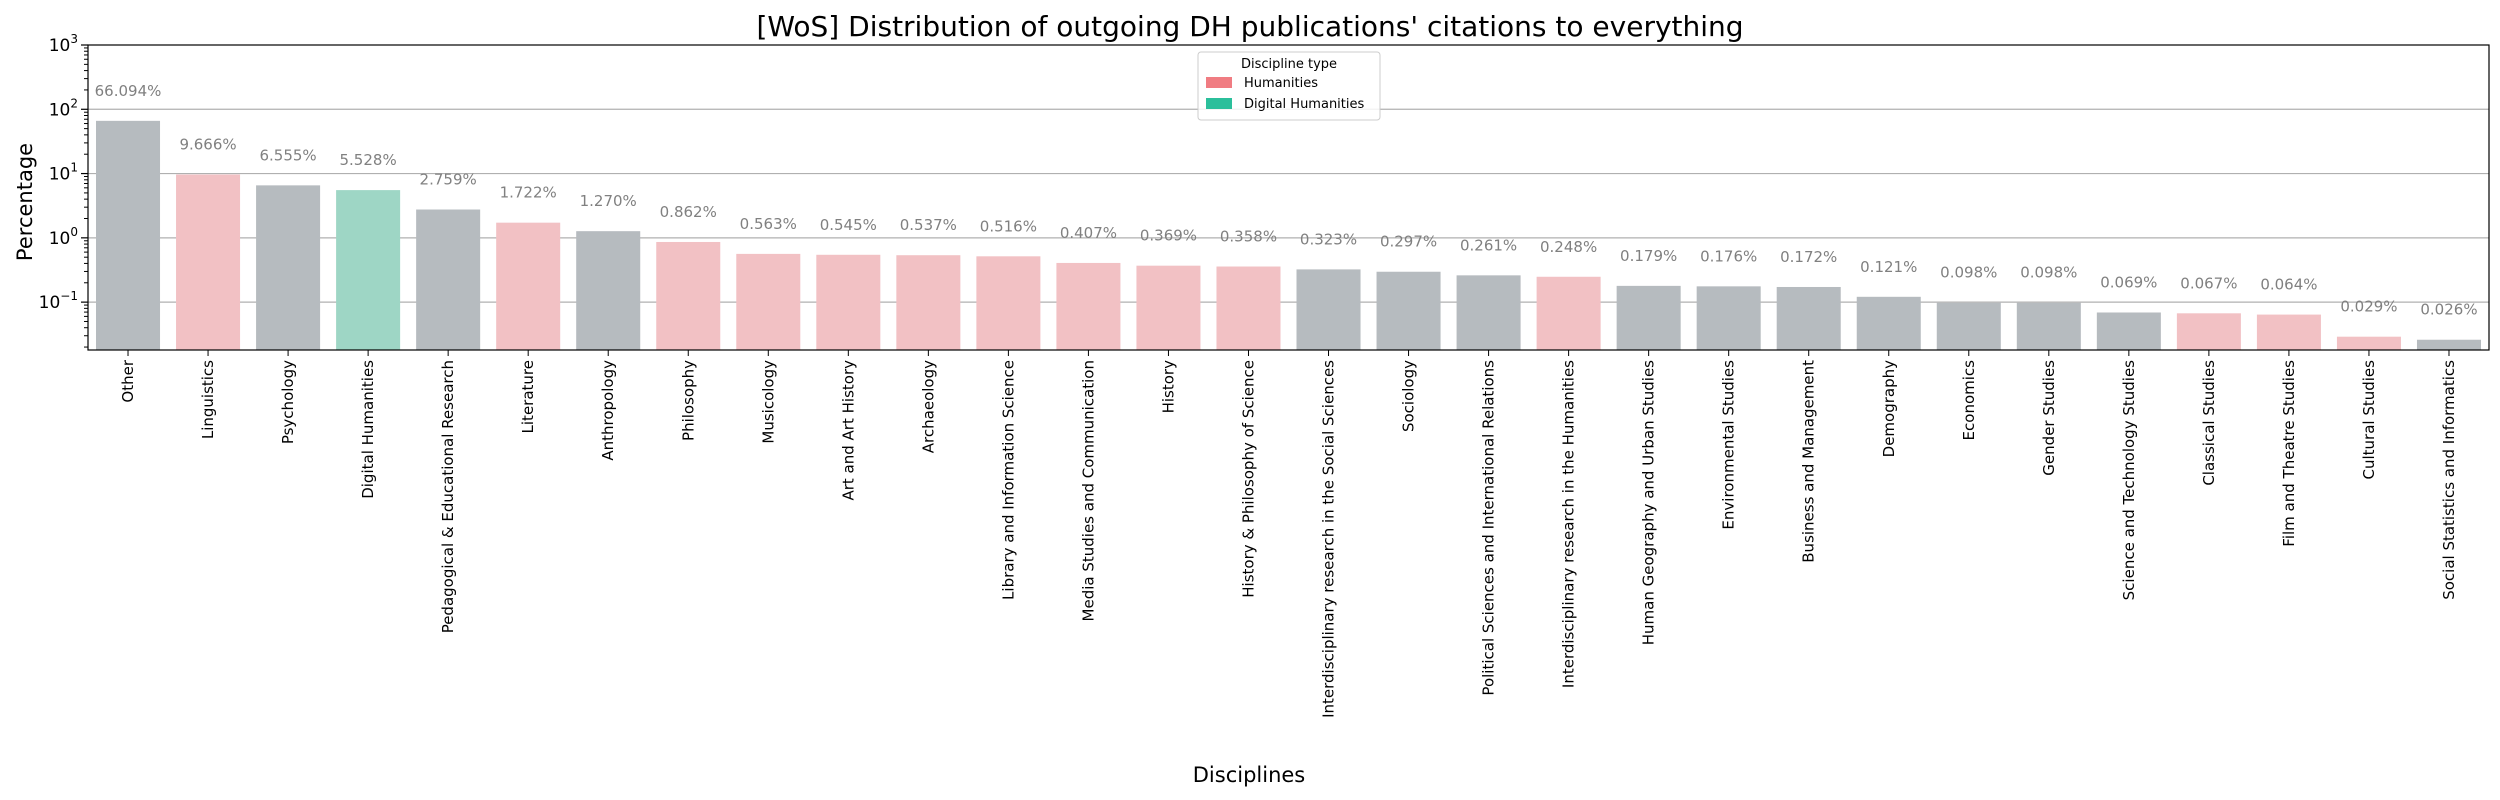  What do you see at coordinates (368, 160) in the screenshot?
I see `data-label-digital-humanities: 5.528%` at bounding box center [368, 160].